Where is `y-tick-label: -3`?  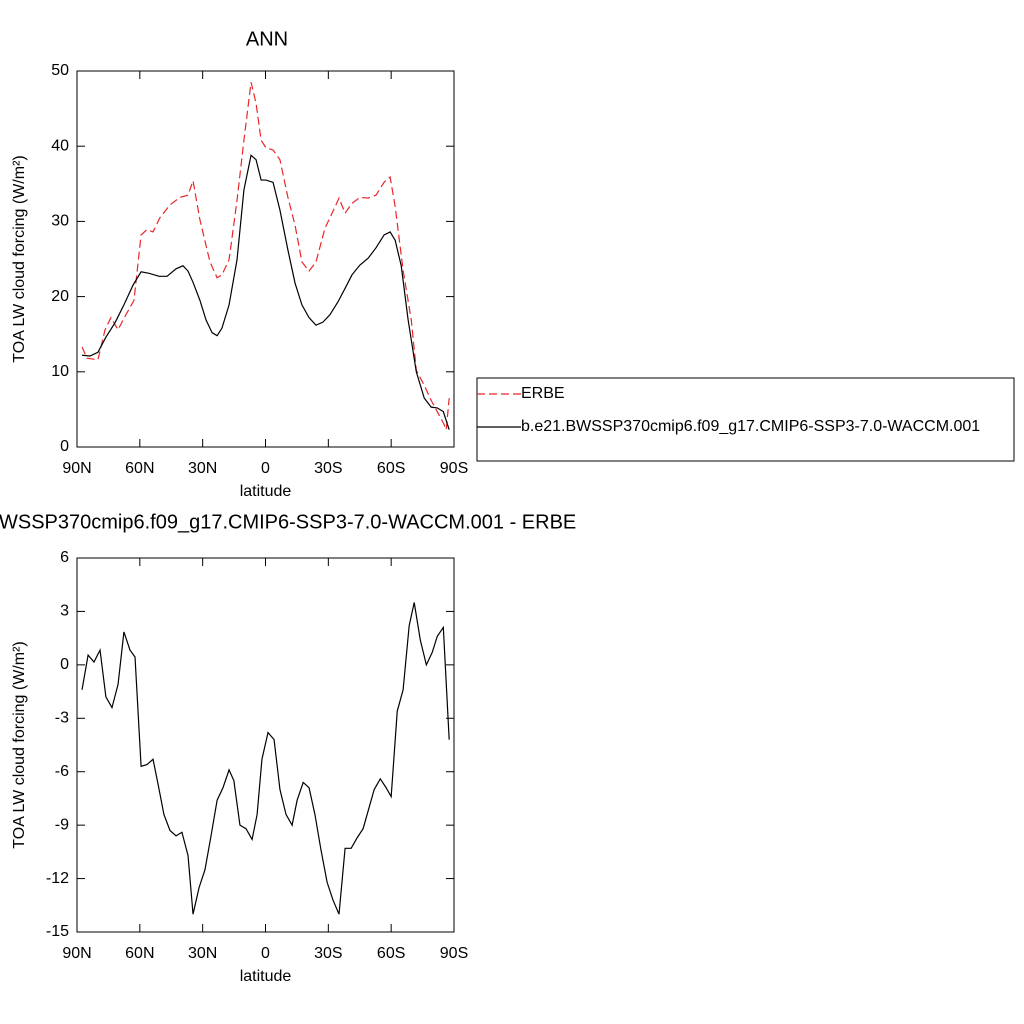 y-tick-label: -3 is located at coordinates (62, 718).